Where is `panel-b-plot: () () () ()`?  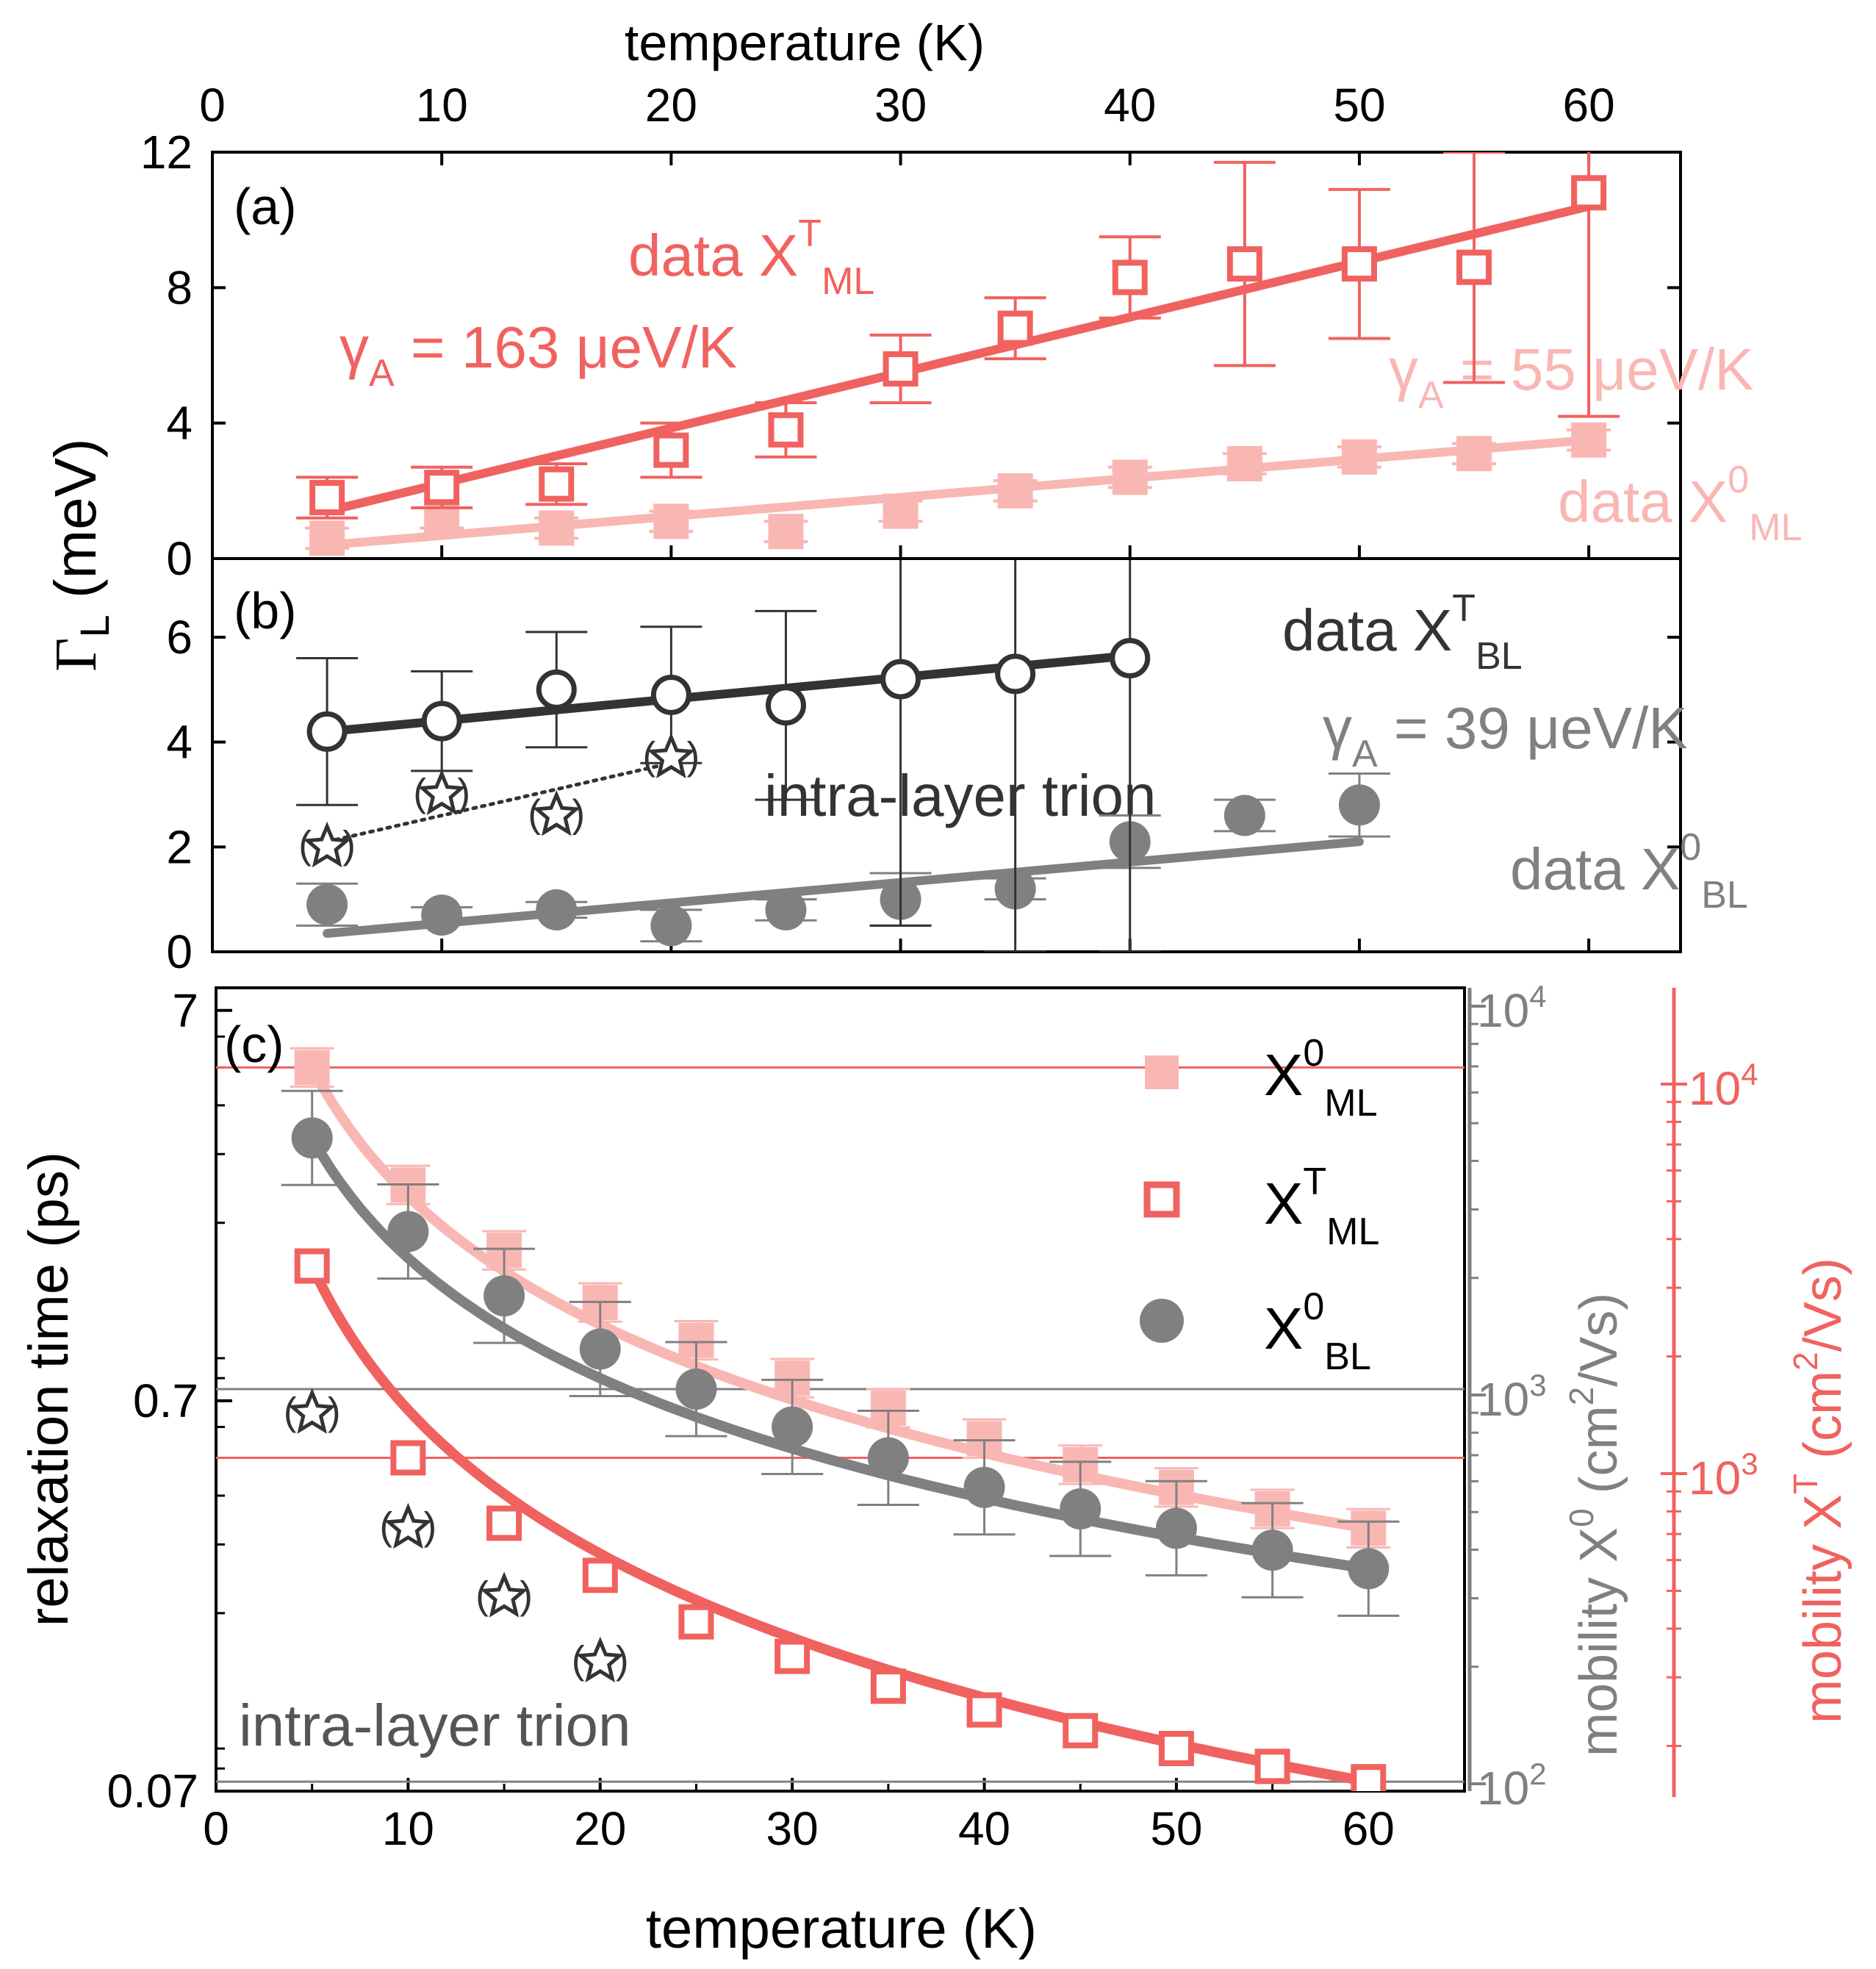
panel-b-plot: () () () () is located at coordinates (843, 756).